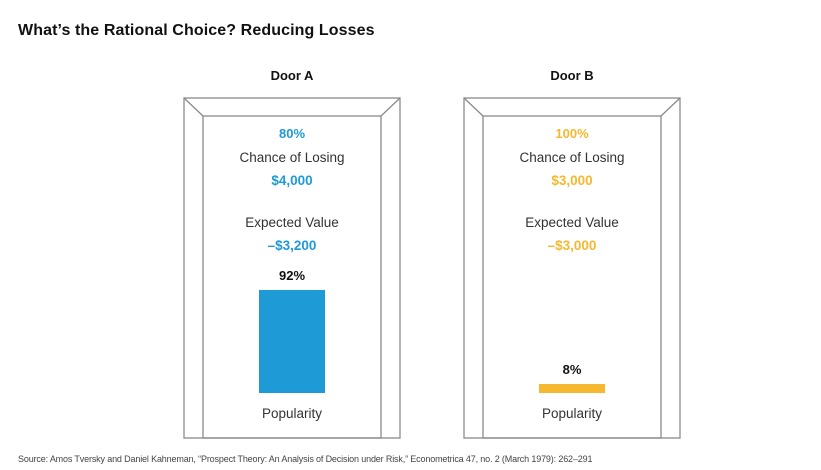 This screenshot has height=470, width=821. I want to click on door-b-label: Door B, so click(572, 75).